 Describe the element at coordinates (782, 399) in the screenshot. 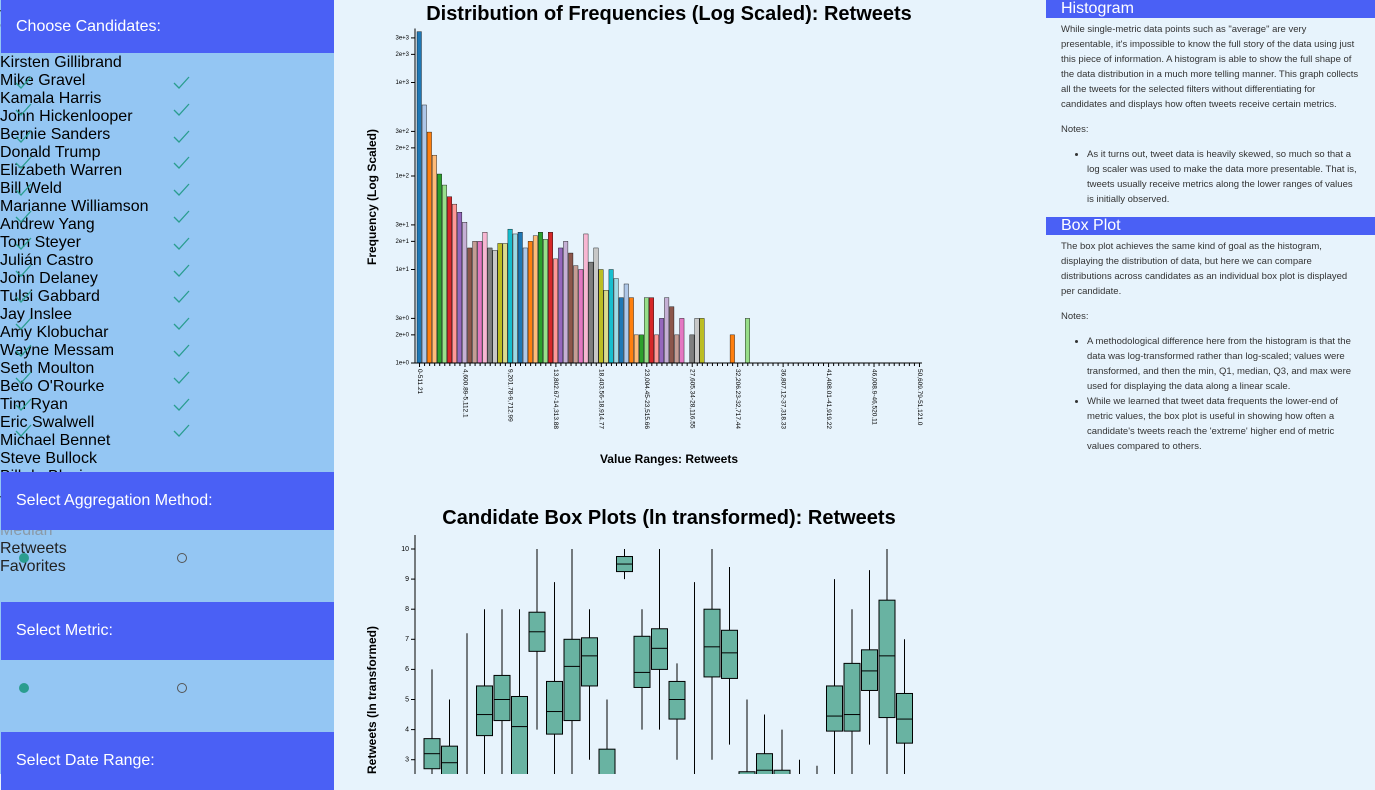

I see `x-tick-label: 36,807.12-37,318.33` at that location.